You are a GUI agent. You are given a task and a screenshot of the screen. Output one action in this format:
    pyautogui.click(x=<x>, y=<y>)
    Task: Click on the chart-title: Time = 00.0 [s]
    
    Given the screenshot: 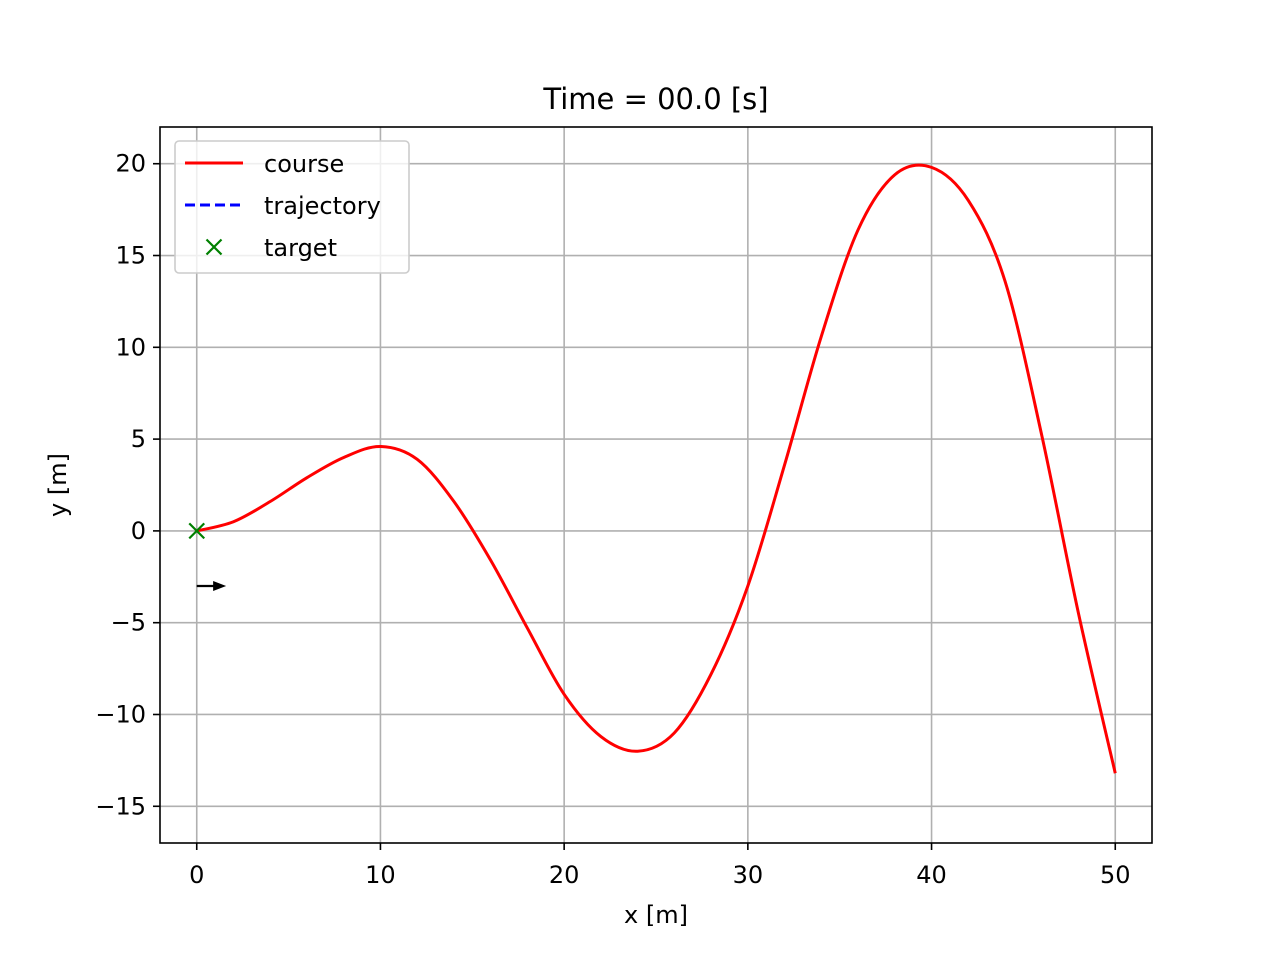 What is the action you would take?
    pyautogui.click(x=655, y=99)
    